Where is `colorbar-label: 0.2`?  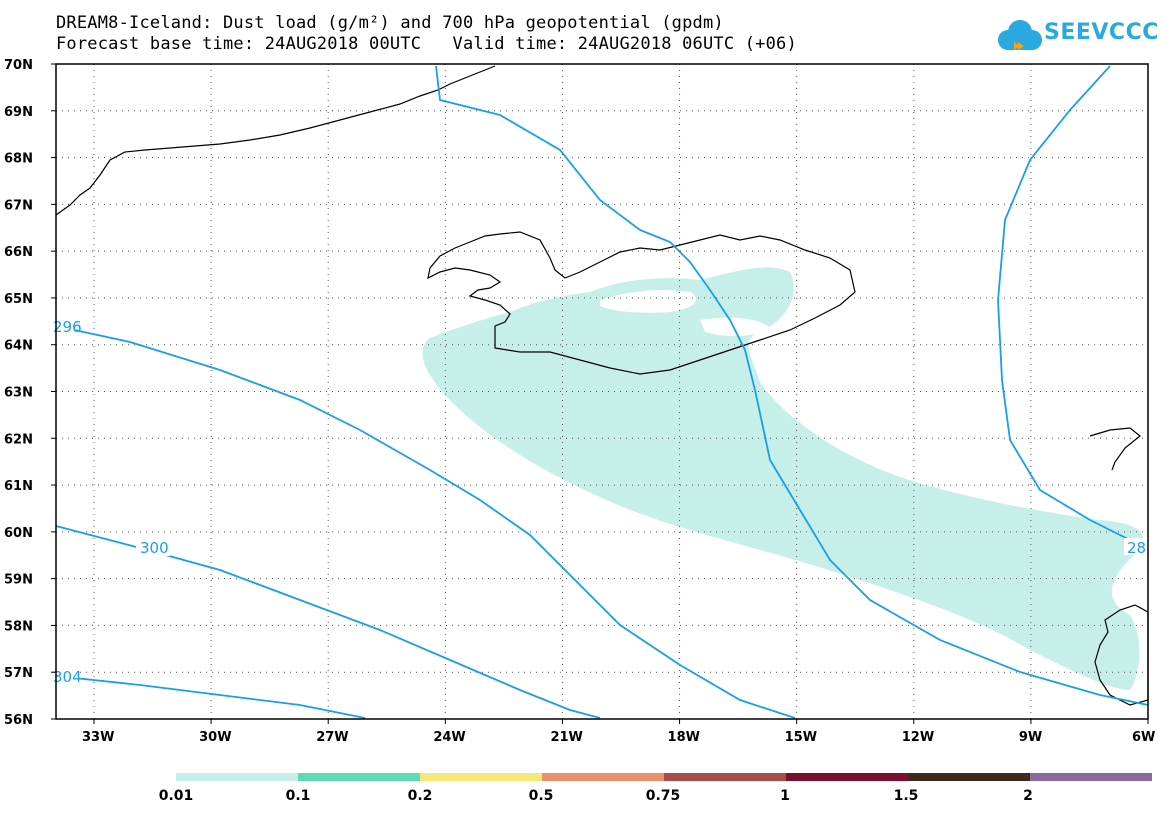 colorbar-label: 0.2 is located at coordinates (420, 796).